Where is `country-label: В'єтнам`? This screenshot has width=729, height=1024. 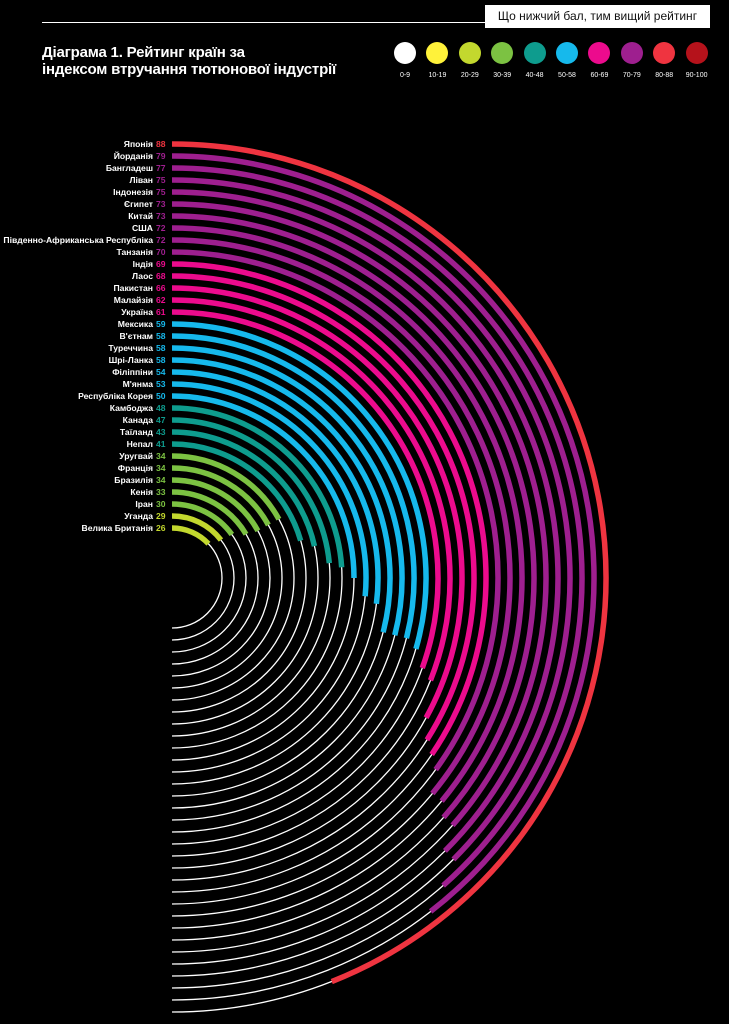 country-label: В'єтнам is located at coordinates (136, 336).